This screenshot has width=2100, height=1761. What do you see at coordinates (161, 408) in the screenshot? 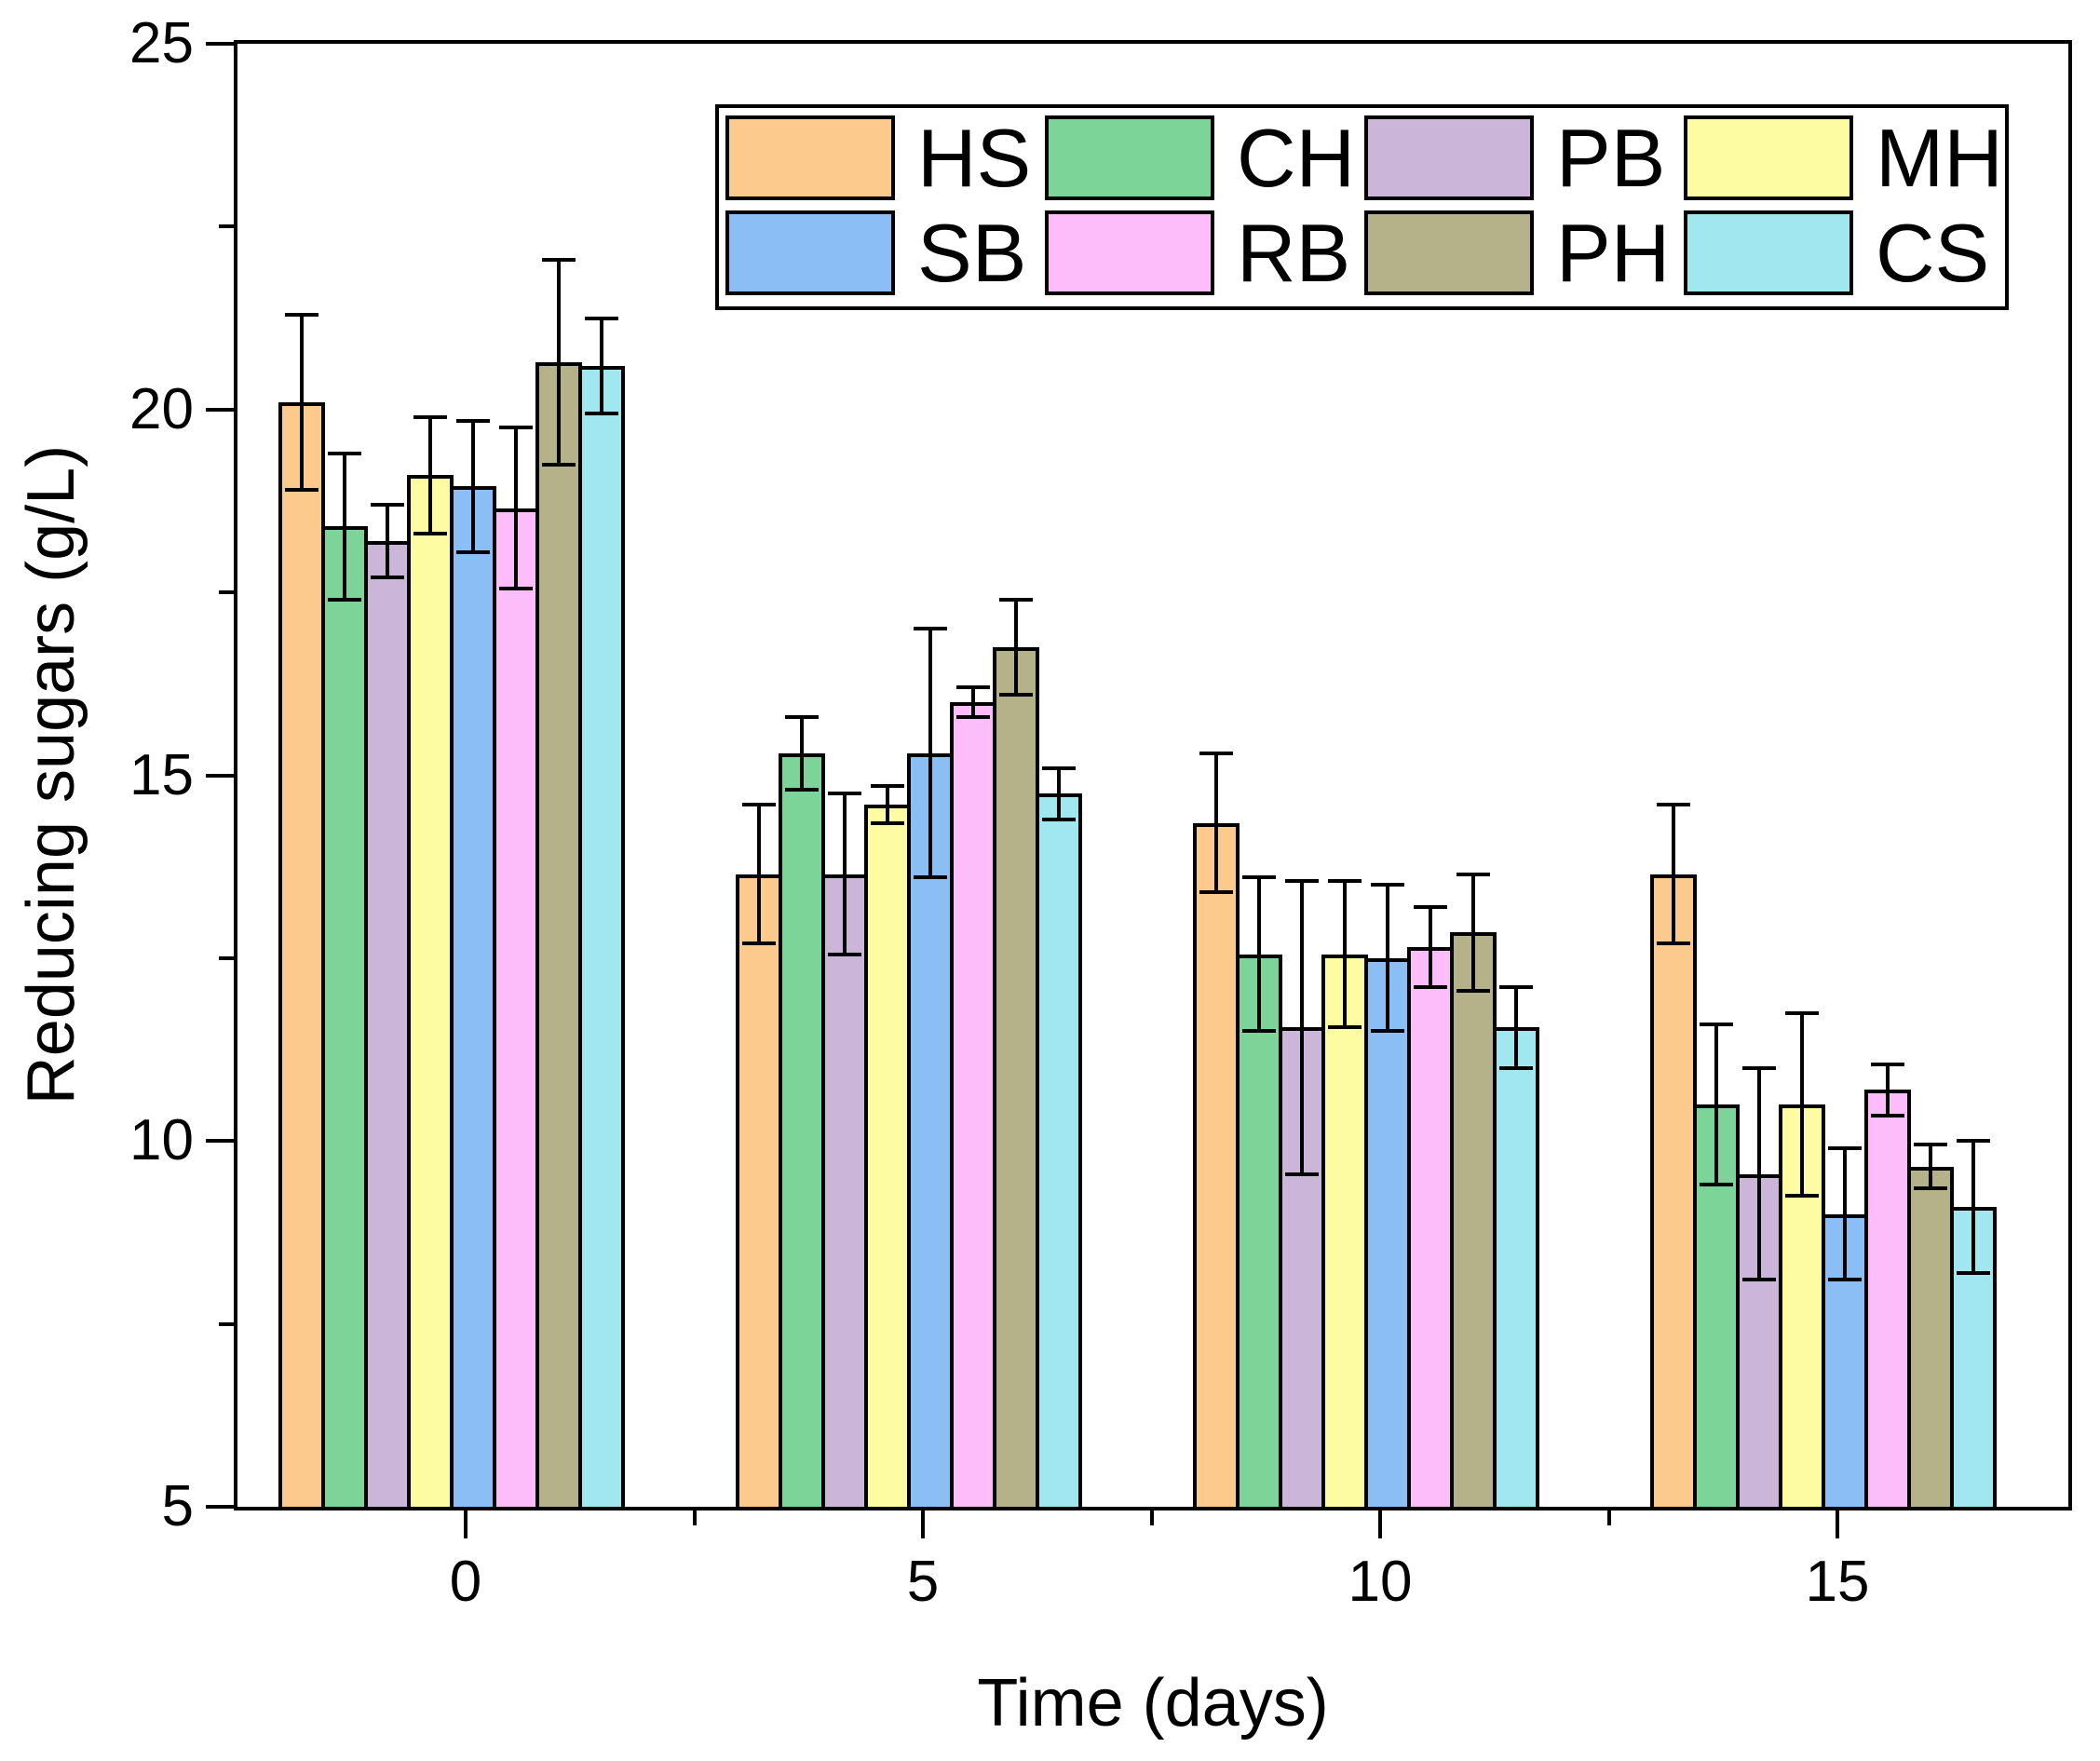
I see `y-tick-label-20: 20` at bounding box center [161, 408].